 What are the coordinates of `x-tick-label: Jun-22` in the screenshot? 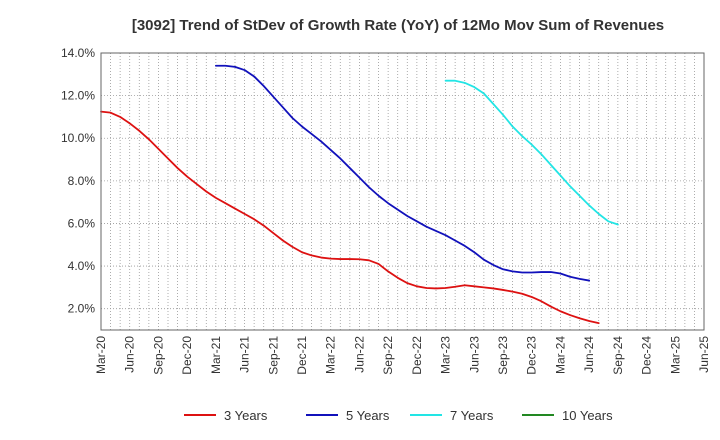 It's located at (359, 354).